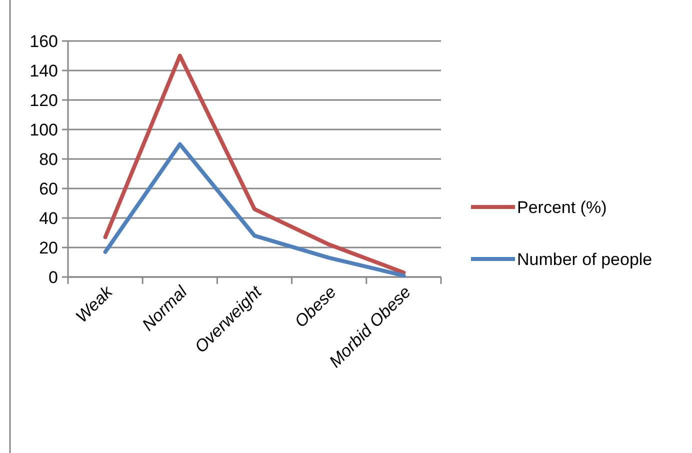 The height and width of the screenshot is (453, 692). What do you see at coordinates (53, 277) in the screenshot?
I see `y-tick-label: 0` at bounding box center [53, 277].